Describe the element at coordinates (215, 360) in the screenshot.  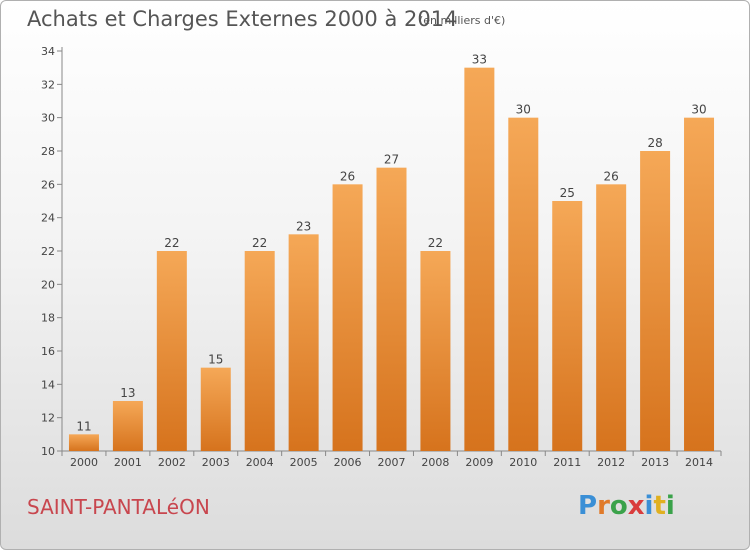
I see `bar-value-label: 15` at that location.